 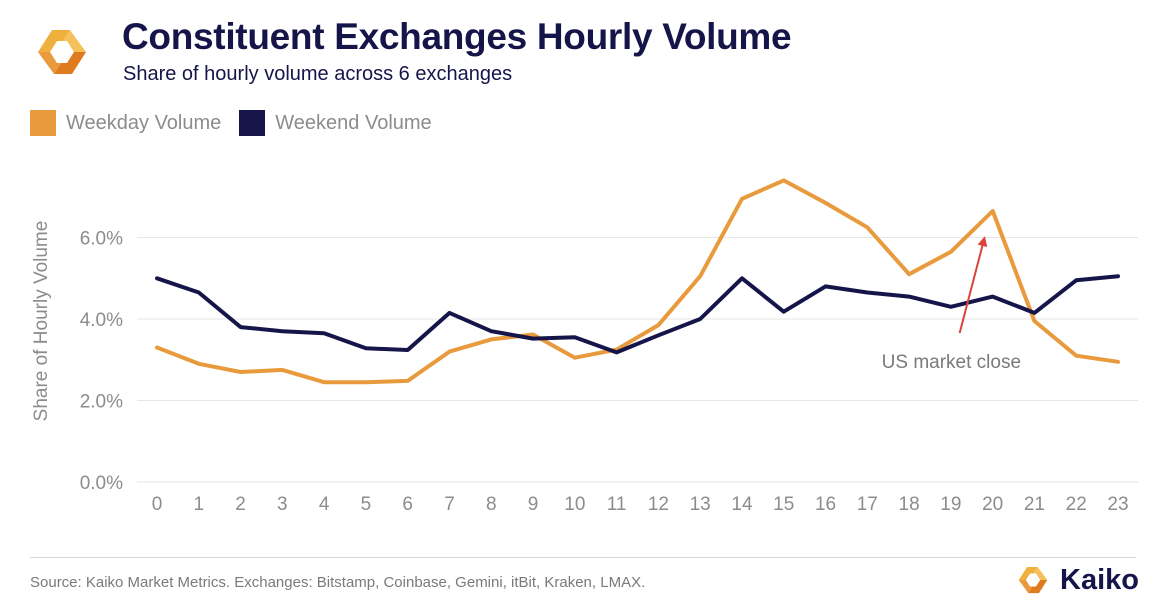 I want to click on legend-item-weekend: Weekend Volume, so click(x=335, y=123).